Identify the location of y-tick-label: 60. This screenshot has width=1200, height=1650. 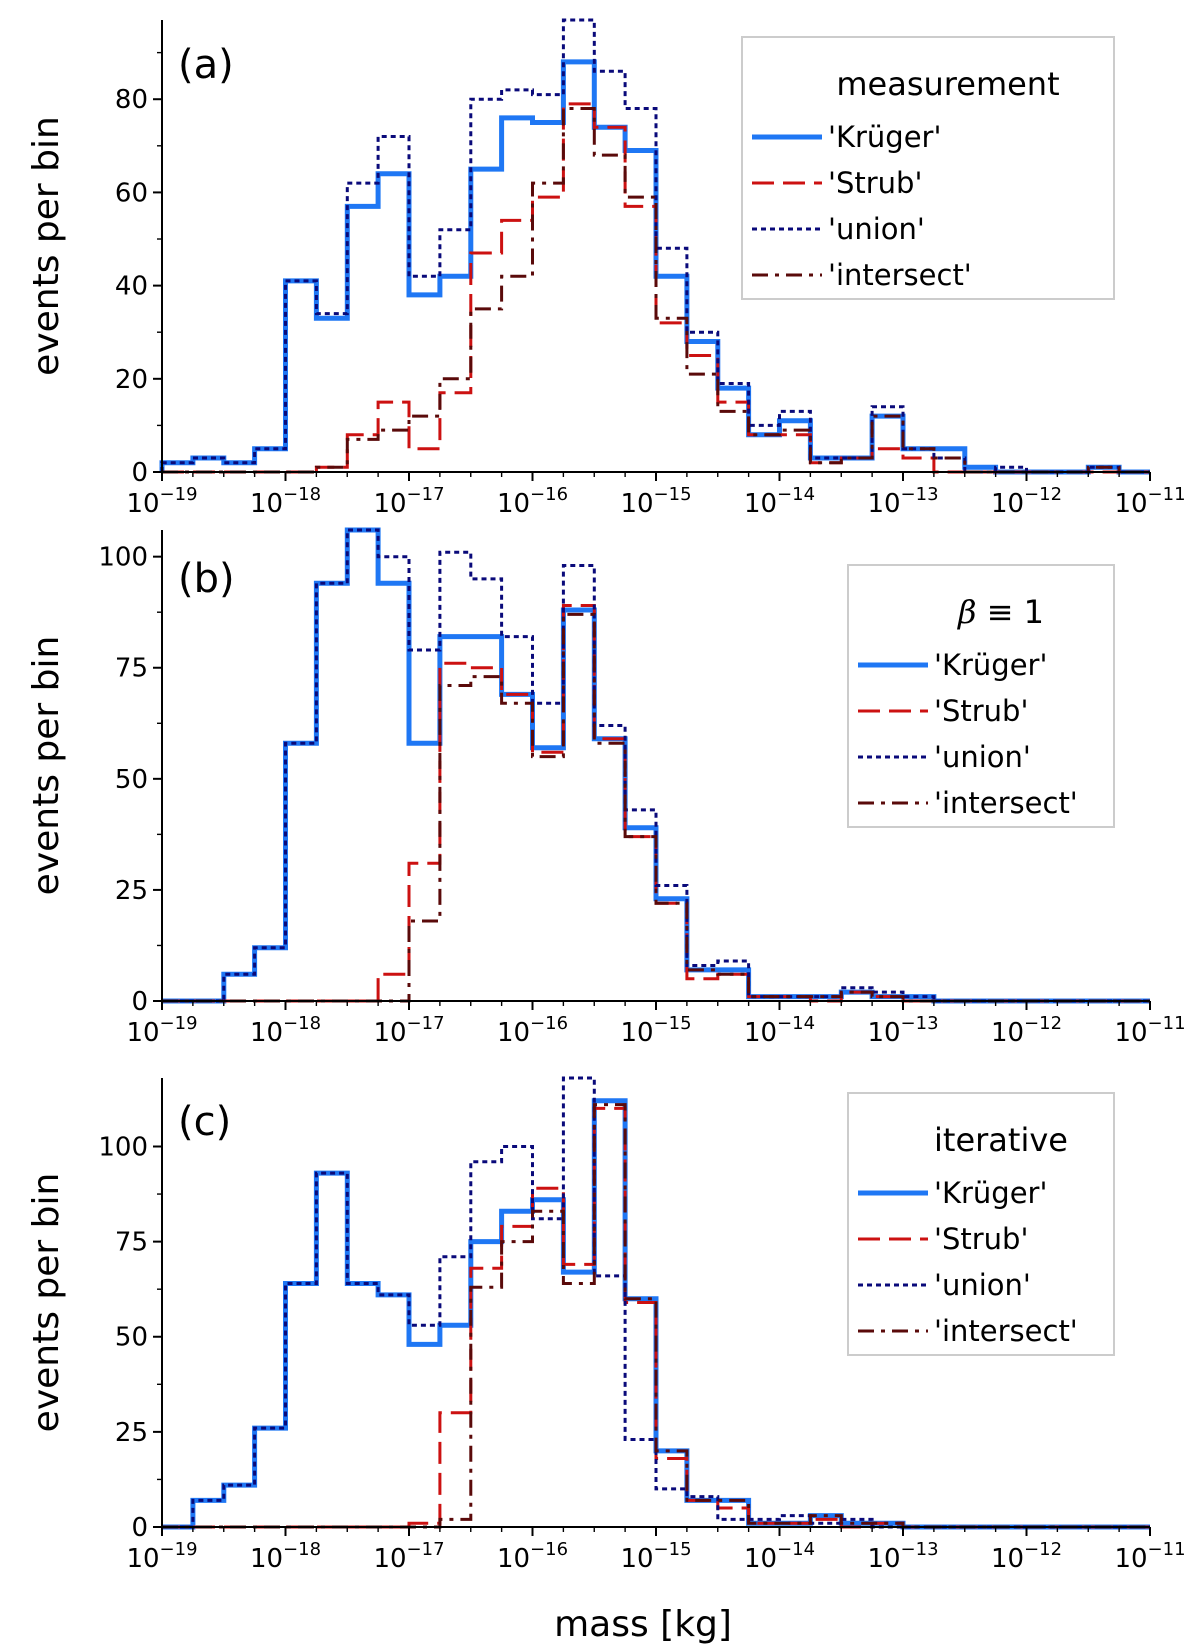
(131, 193).